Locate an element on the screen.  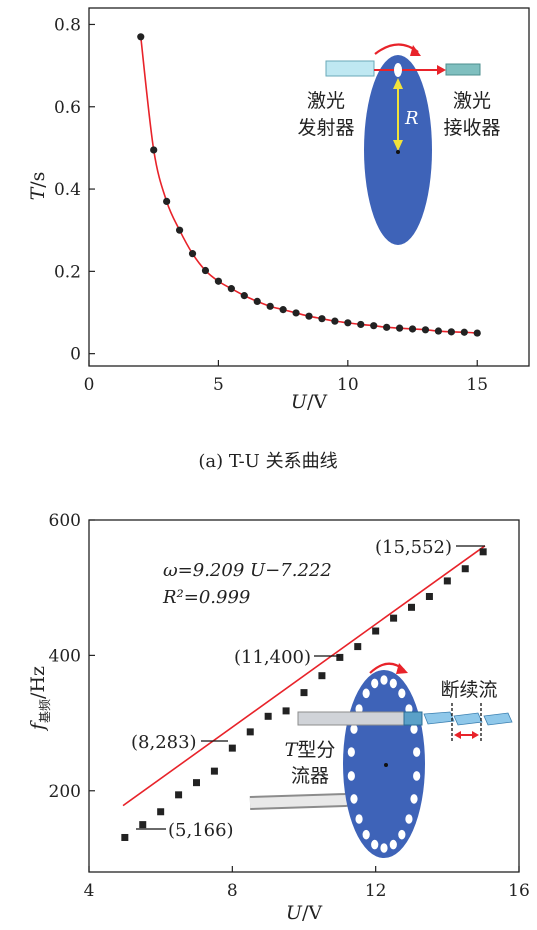
laser-receiver-icon is located at coordinates (463, 69).